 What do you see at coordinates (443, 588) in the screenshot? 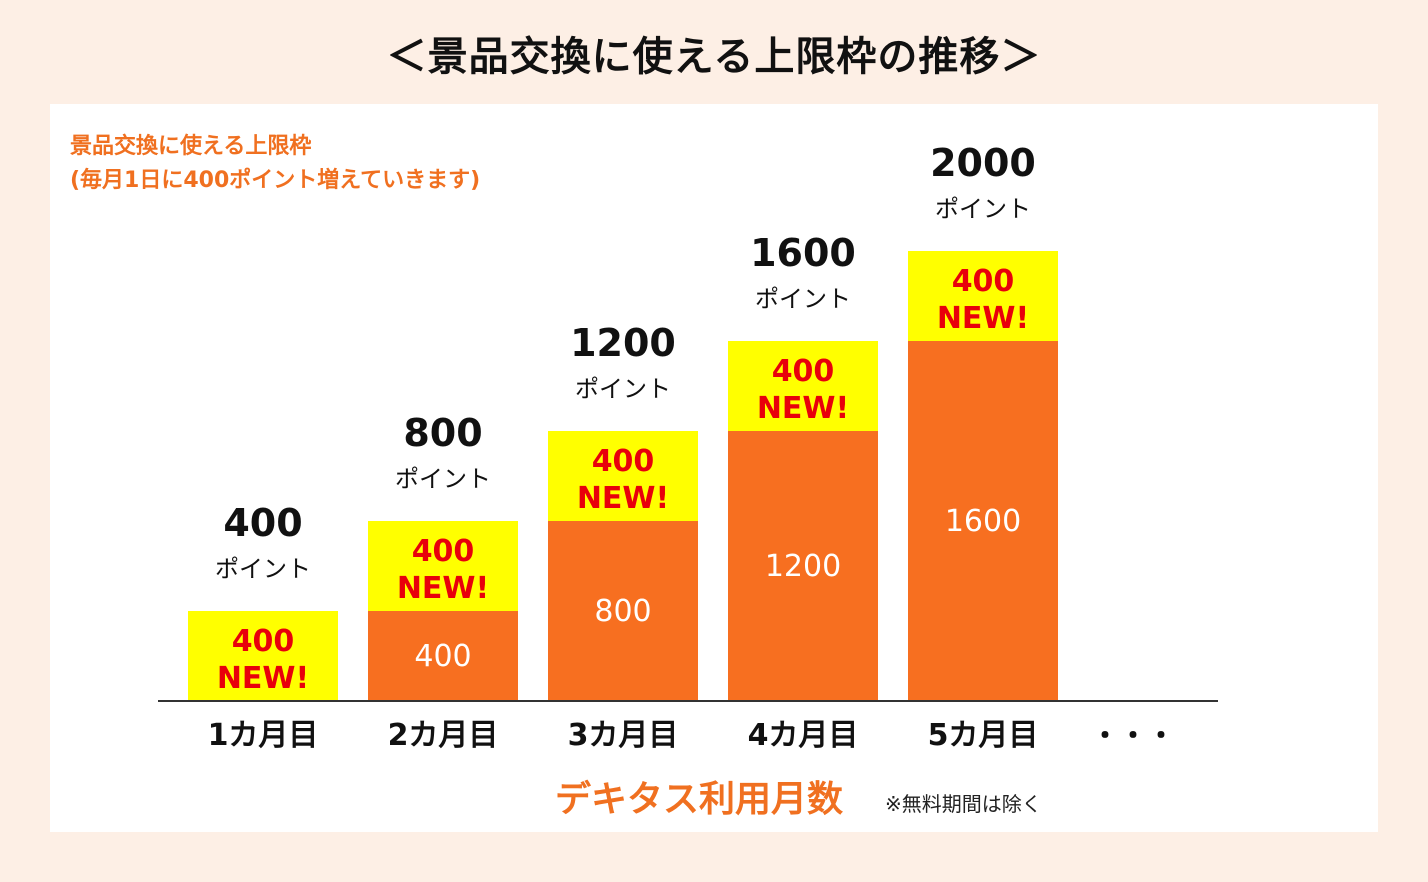
I see `bar-new-tag-2: NEW!` at bounding box center [443, 588].